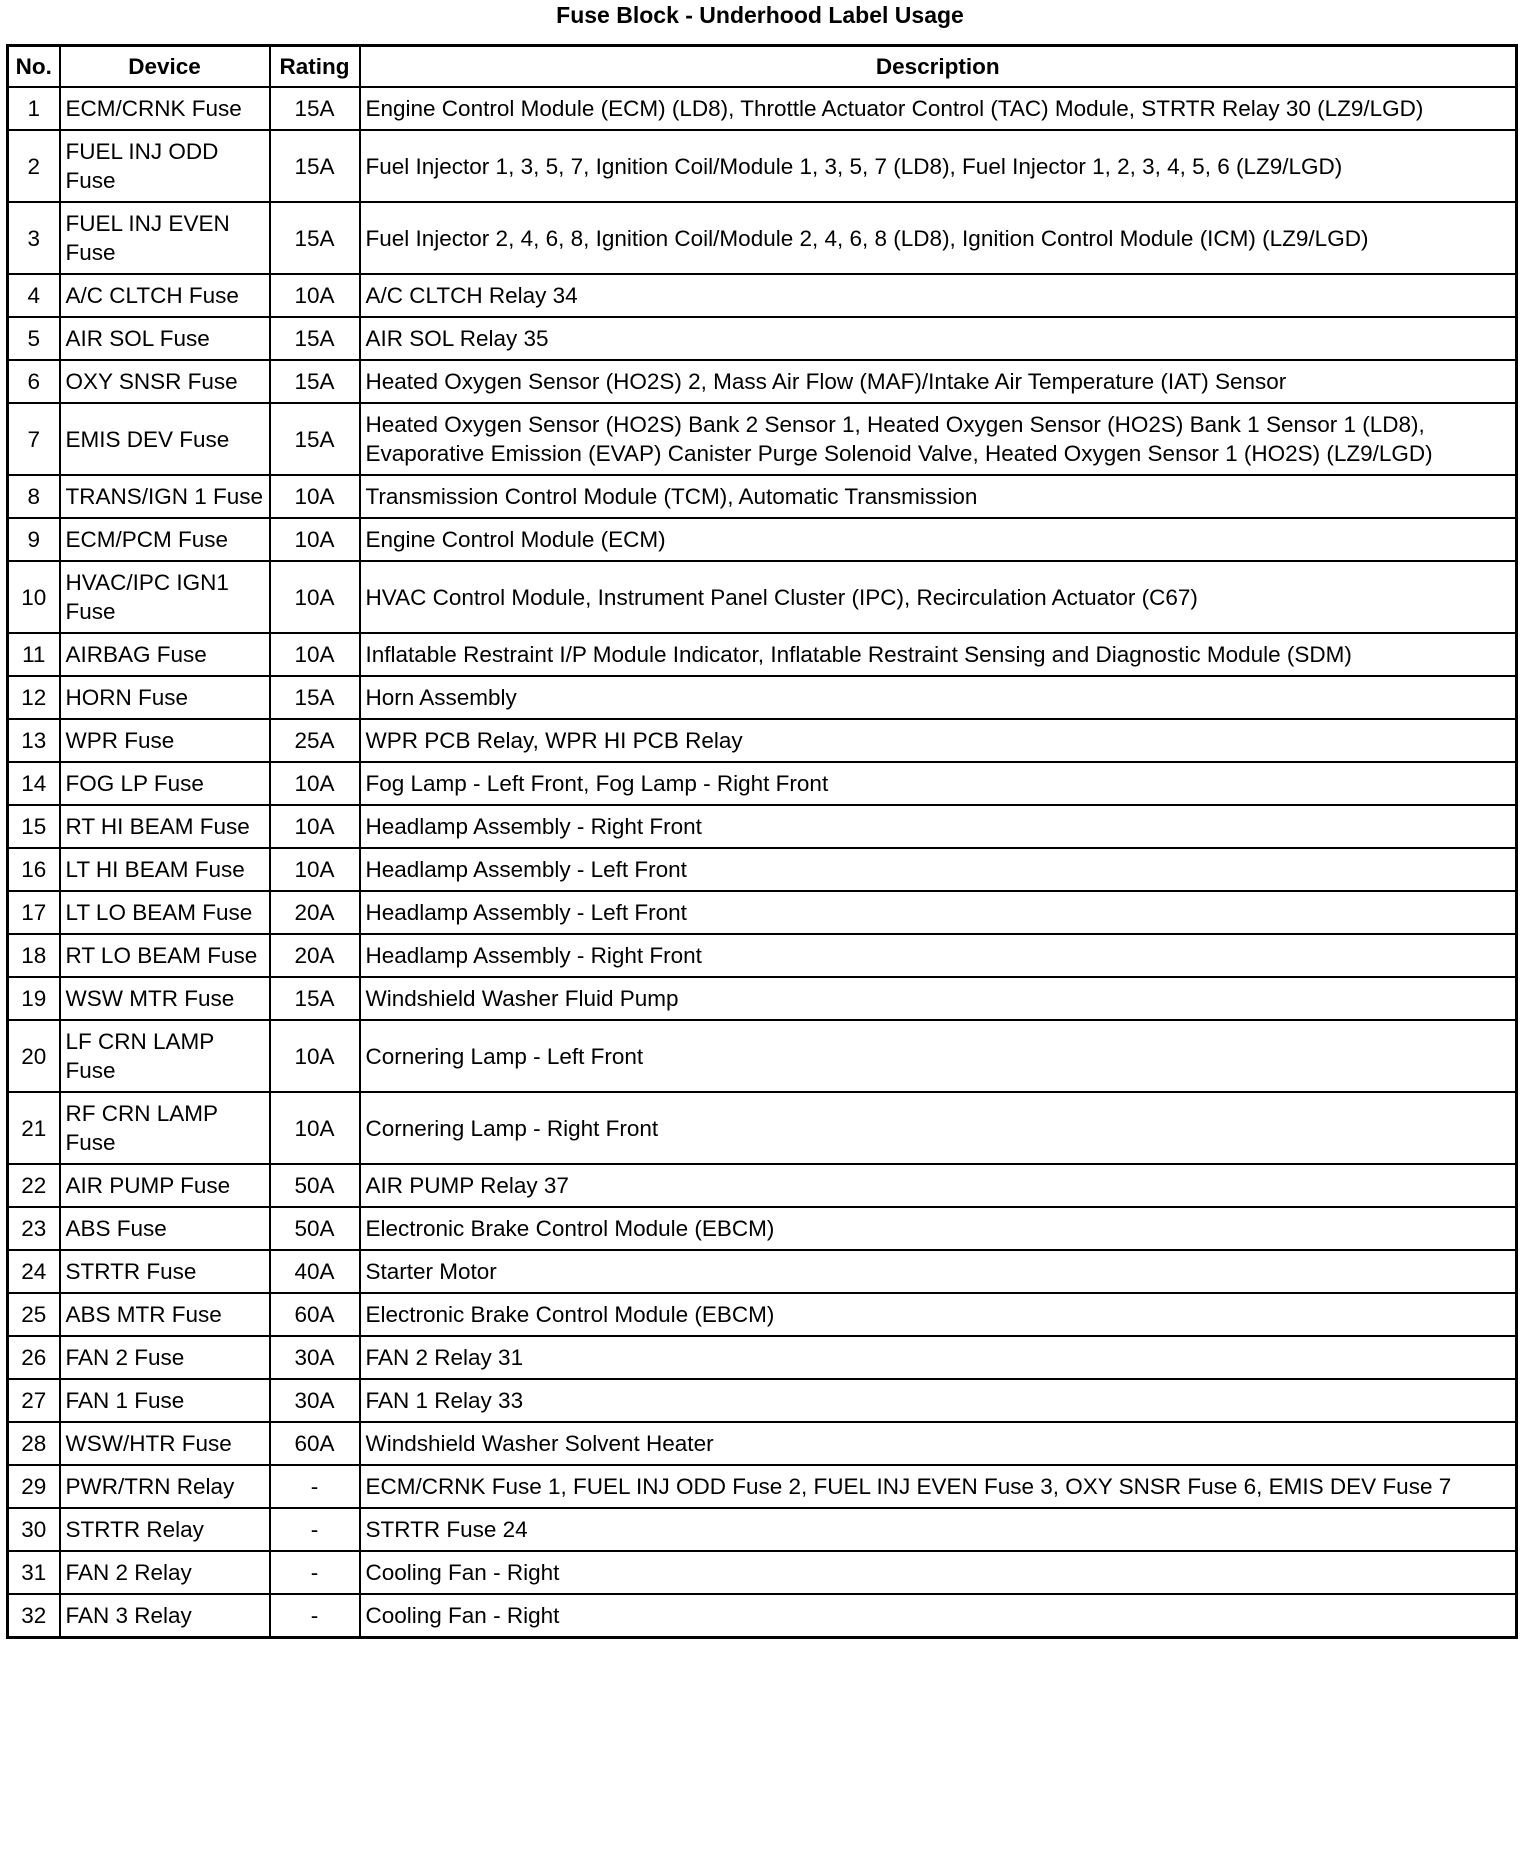  Describe the element at coordinates (938, 295) in the screenshot. I see `cell-description: A/C CLTCH Relay 34` at that location.